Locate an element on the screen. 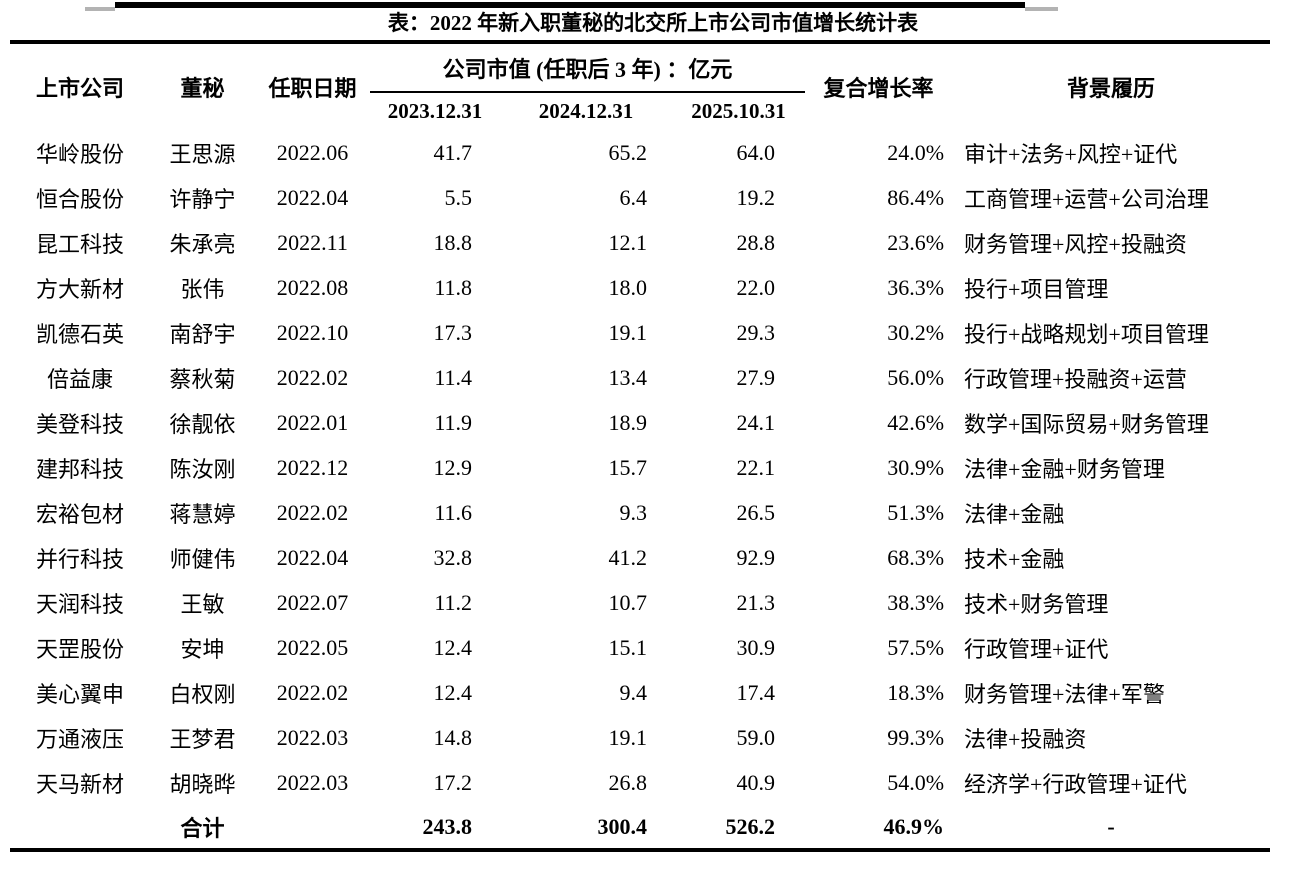  market-cap-2024-cell: 300.4 is located at coordinates (622, 826).